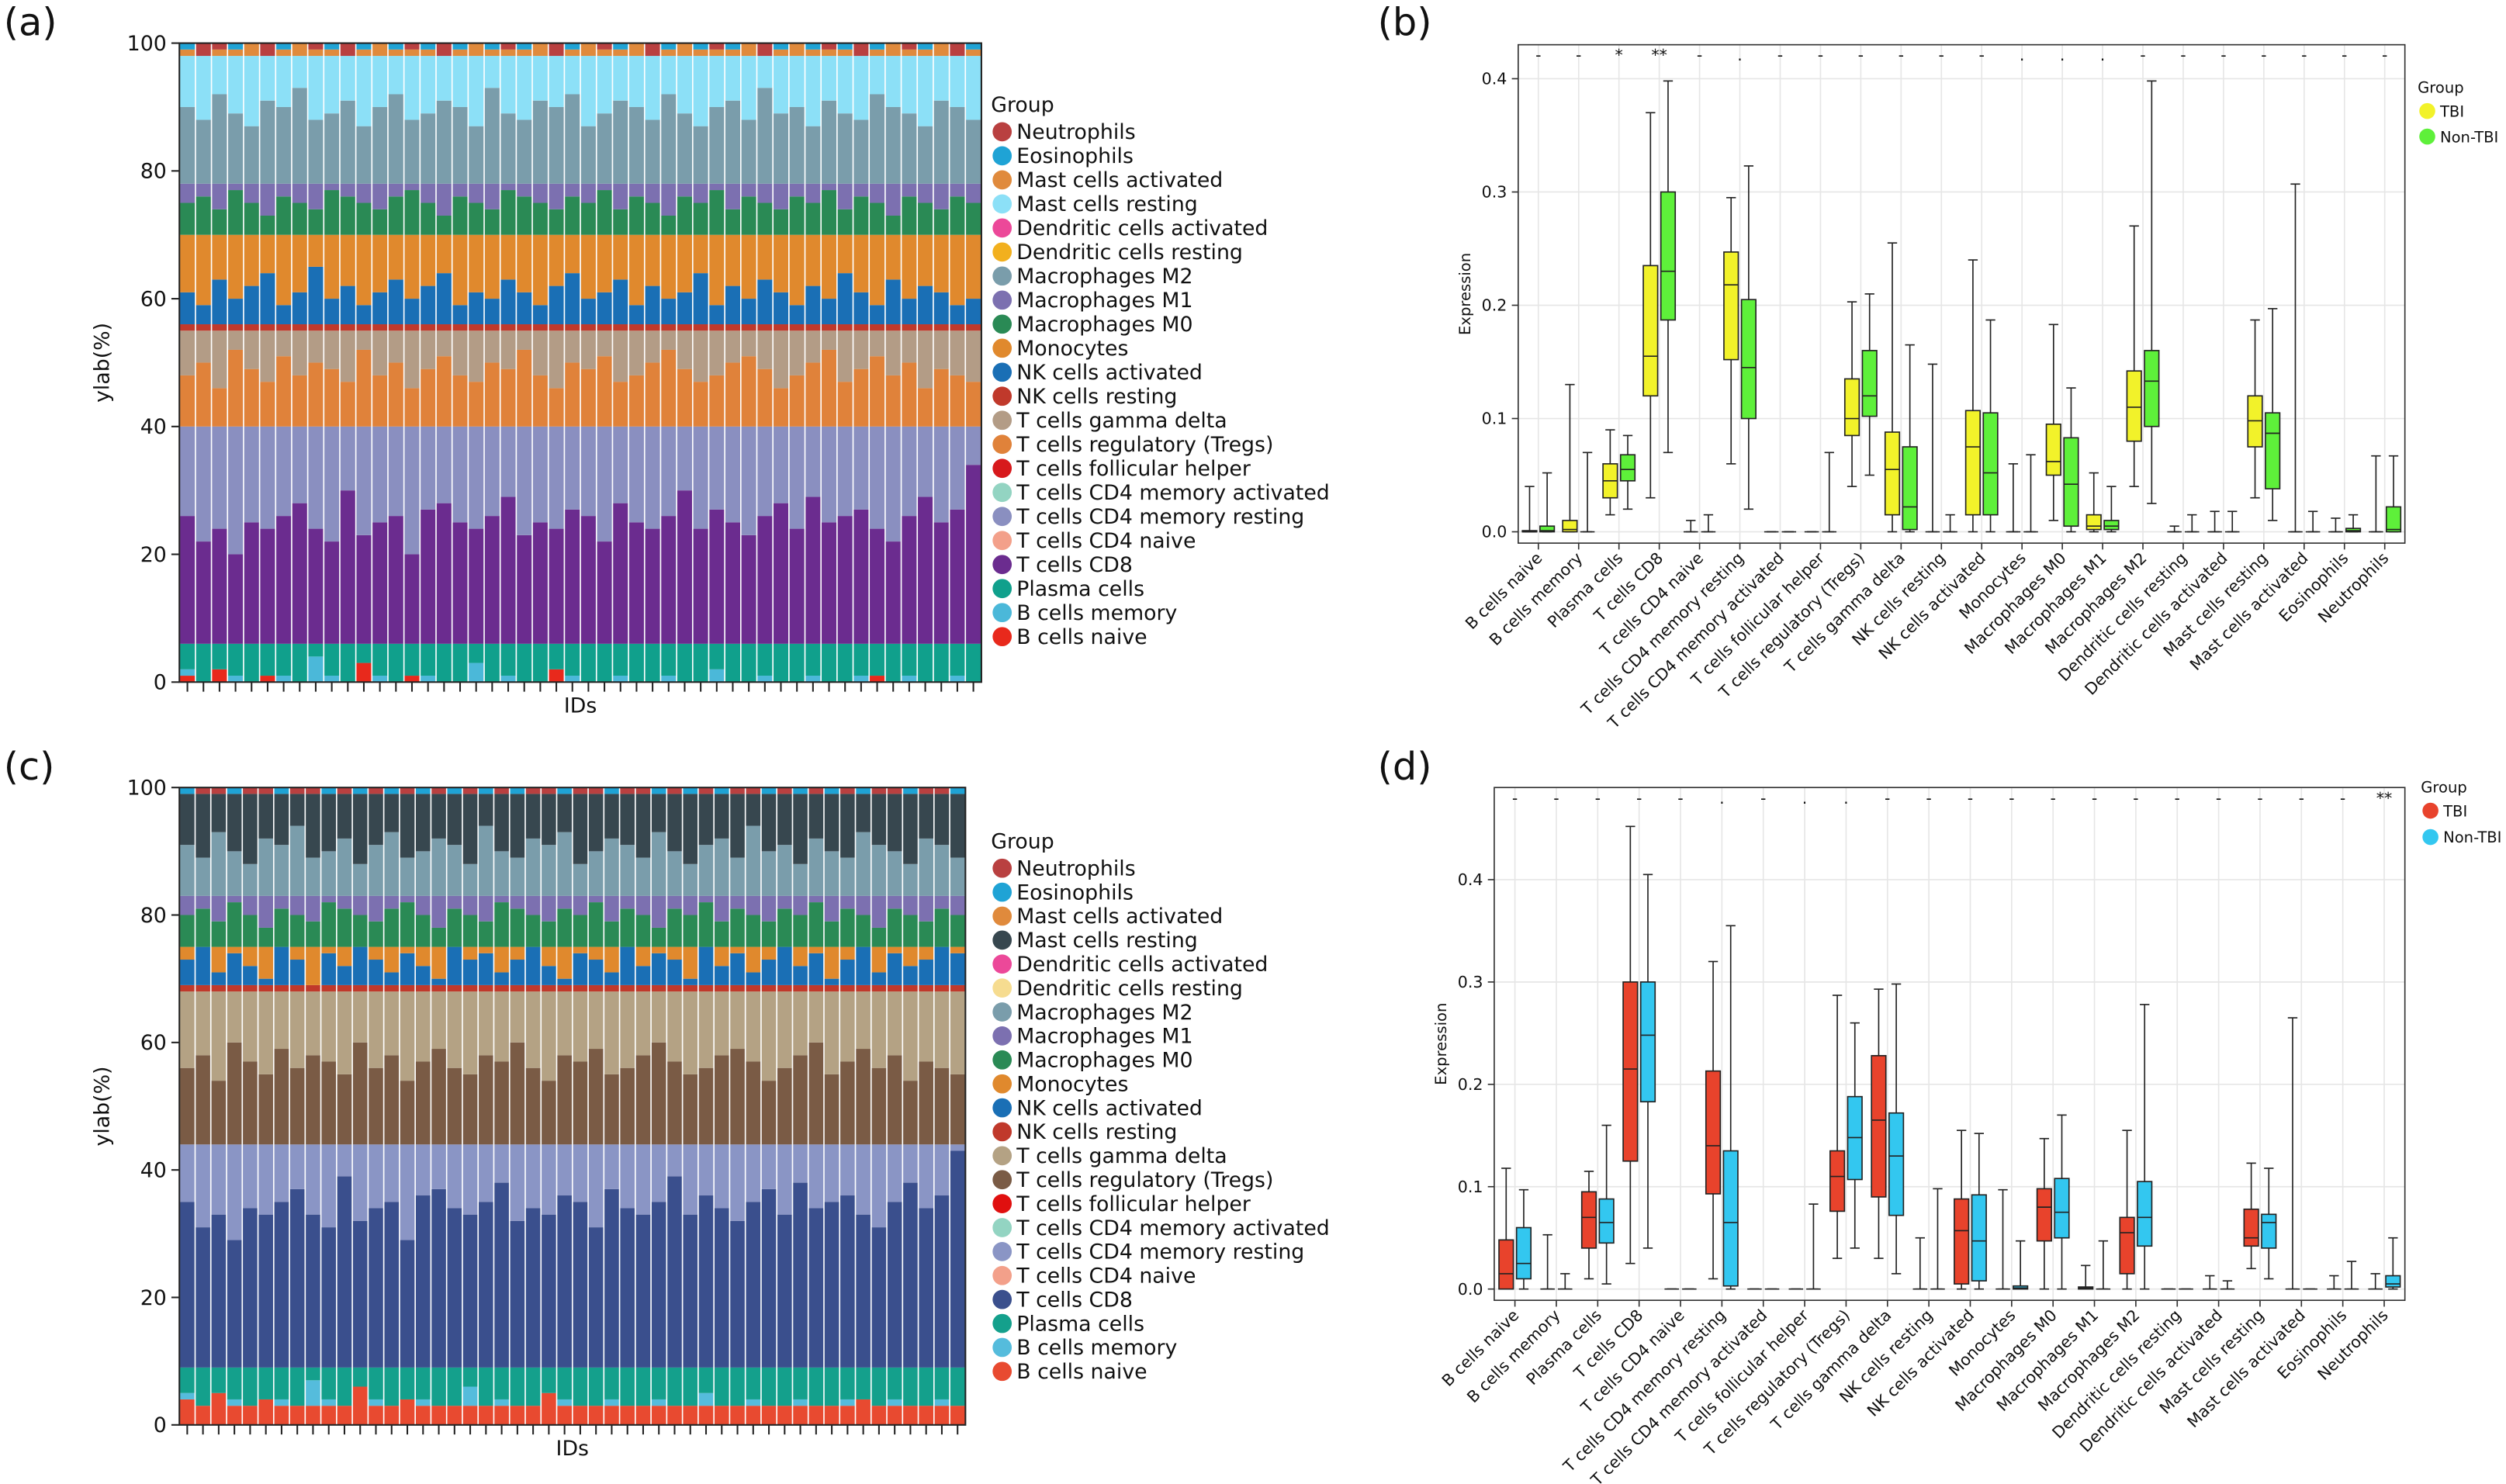 The width and height of the screenshot is (2506, 1484). Describe the element at coordinates (1144, 445) in the screenshot. I see `legend-label: T cells regulatory (Tregs)` at that location.